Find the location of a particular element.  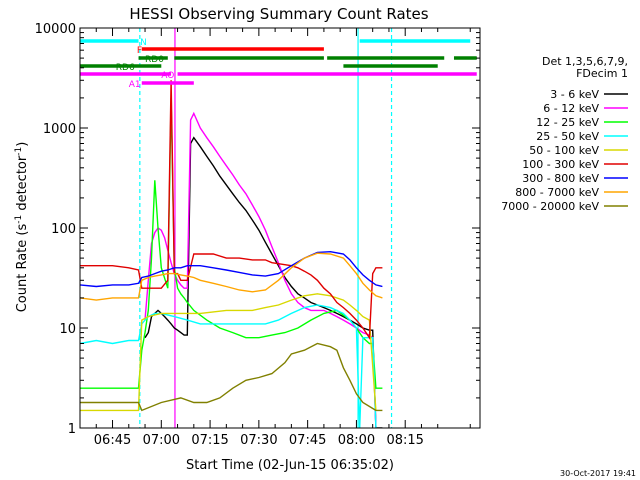

interval-label-rd0: RD0 is located at coordinates (154, 60).